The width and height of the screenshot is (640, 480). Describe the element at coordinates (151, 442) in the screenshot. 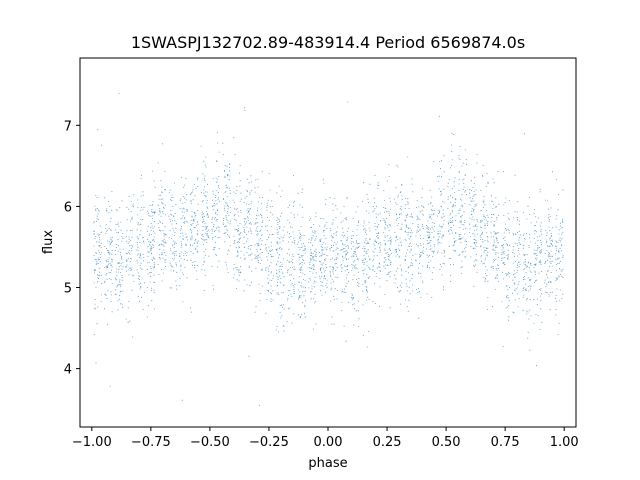

I see `x-tick-label: −0.75` at that location.